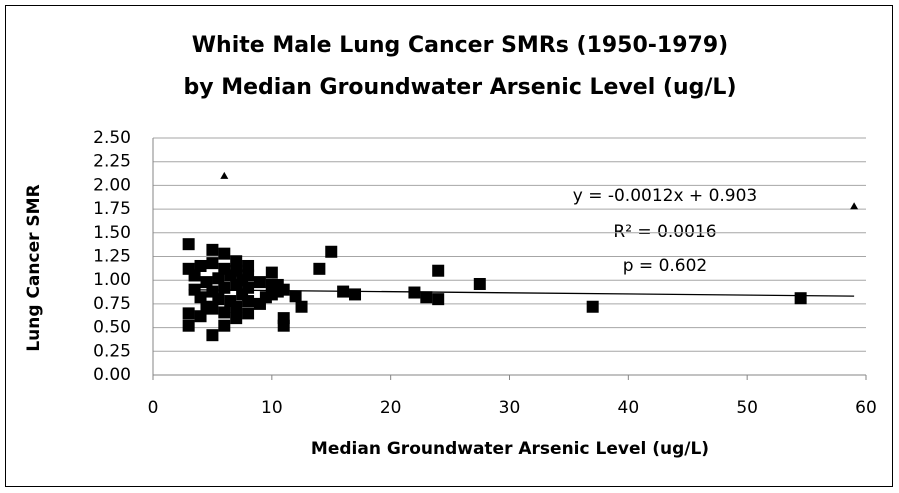 The width and height of the screenshot is (899, 493). What do you see at coordinates (866, 408) in the screenshot?
I see `x-tick-label: 60` at bounding box center [866, 408].